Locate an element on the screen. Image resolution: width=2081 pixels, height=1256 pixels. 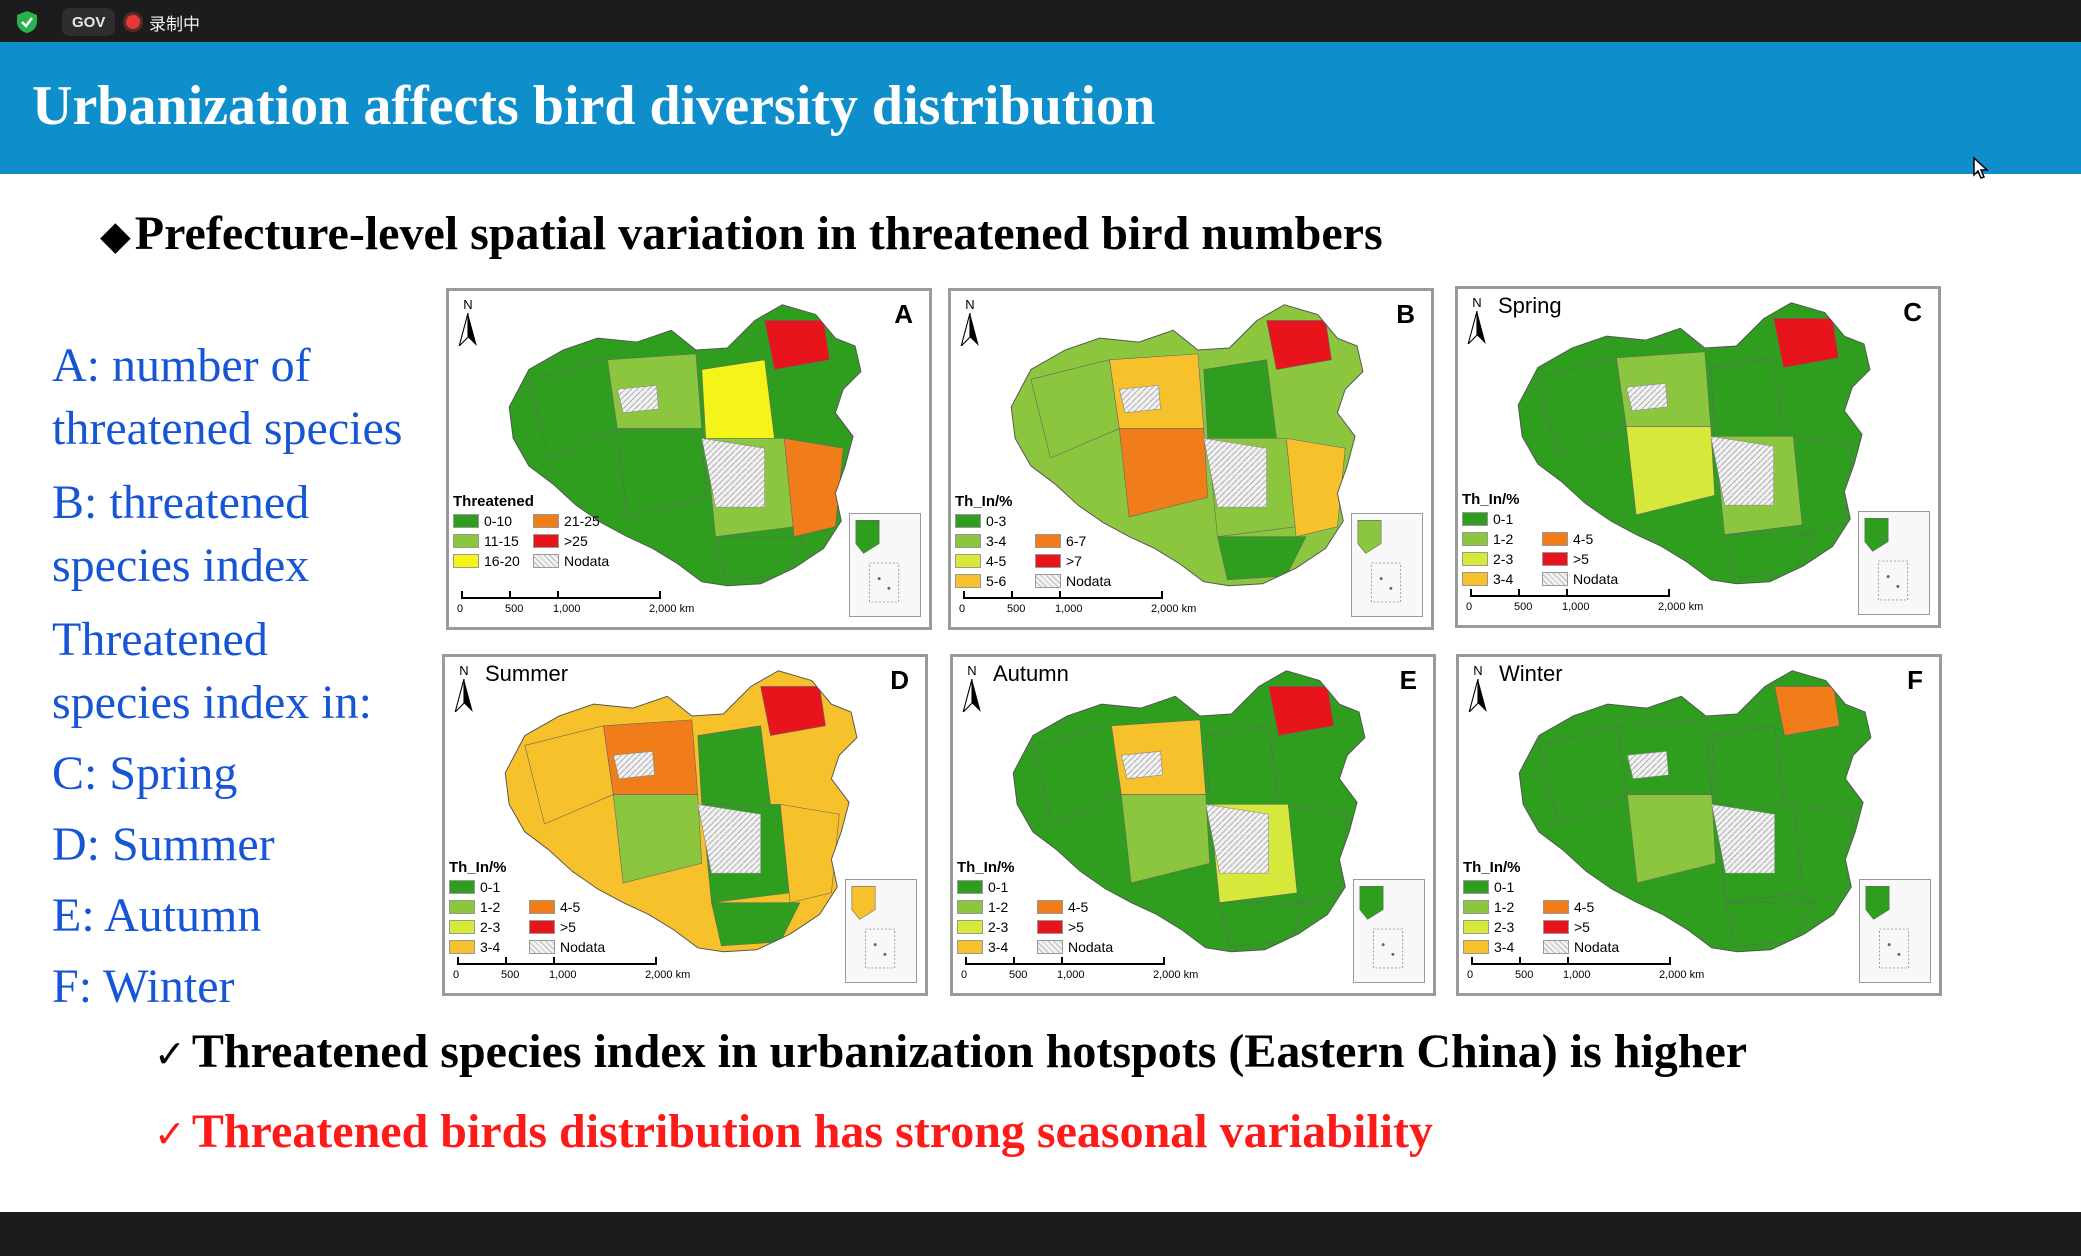
legend-label: 0-3 is located at coordinates (996, 521).